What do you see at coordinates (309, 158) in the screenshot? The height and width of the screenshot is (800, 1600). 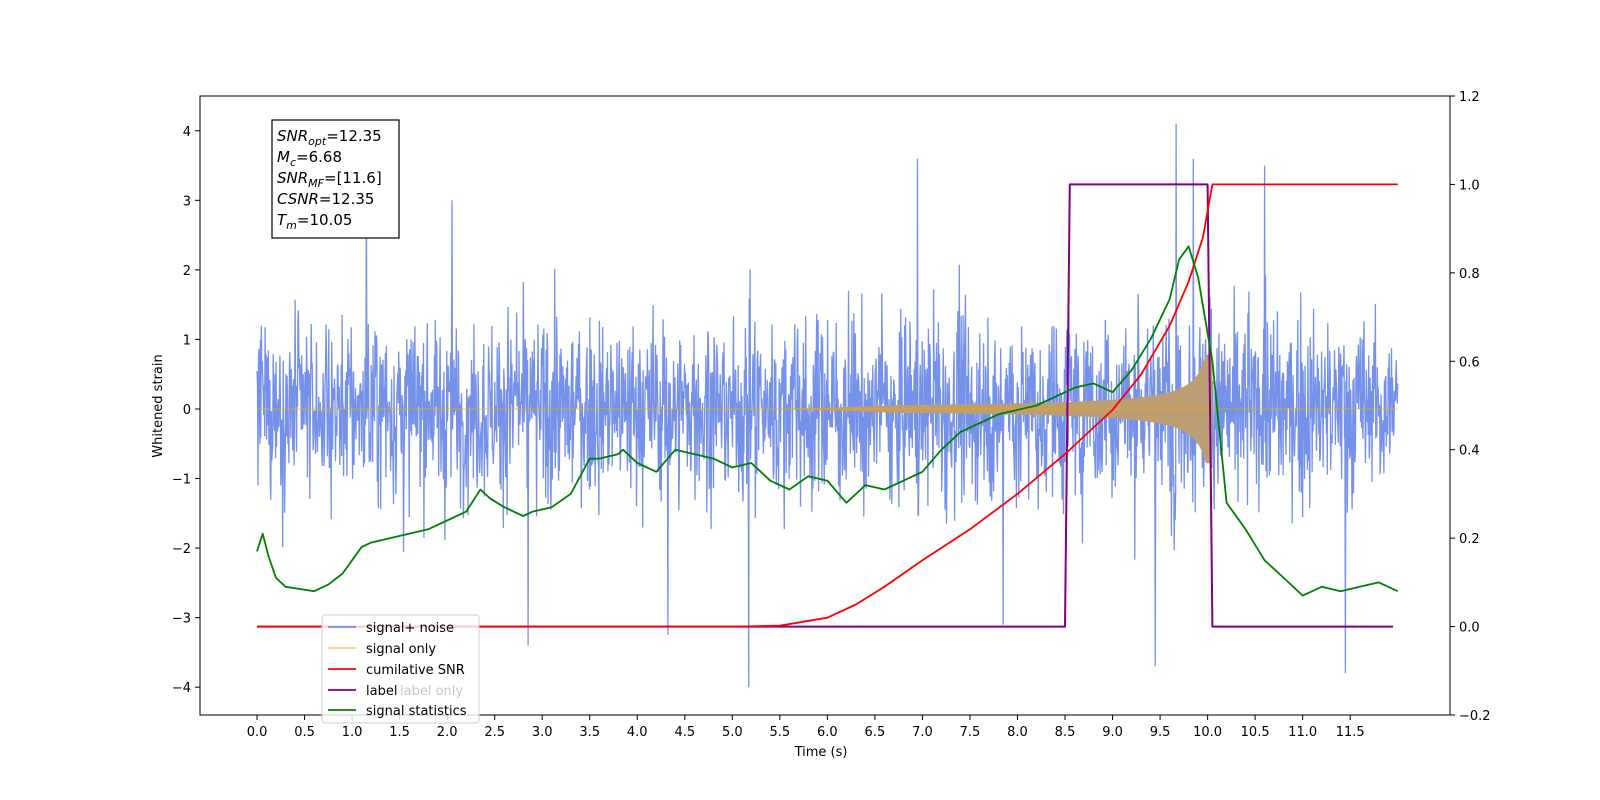 I see `stats-line: Mc=6.68` at bounding box center [309, 158].